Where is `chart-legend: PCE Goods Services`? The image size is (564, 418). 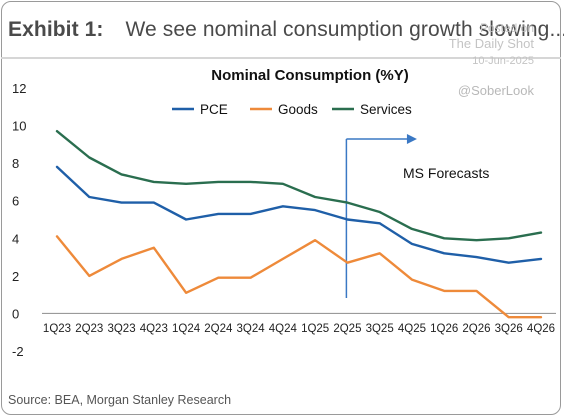 chart-legend: PCE Goods Services is located at coordinates (292, 109).